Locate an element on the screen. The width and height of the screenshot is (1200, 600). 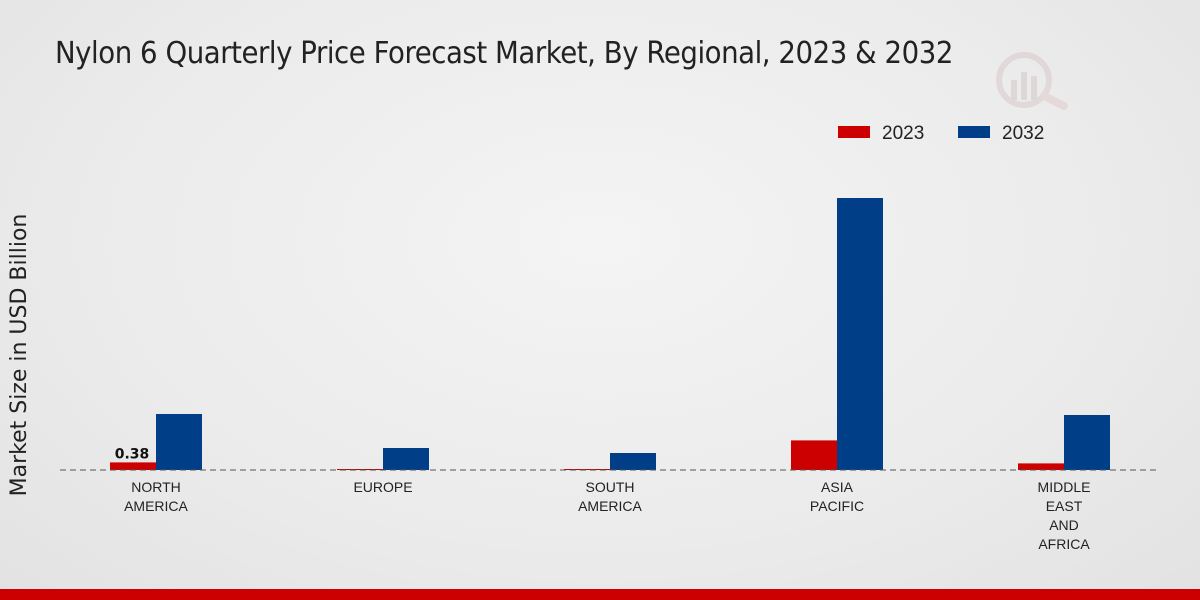
x-tick-label-line: MIDDLE is located at coordinates (1064, 487).